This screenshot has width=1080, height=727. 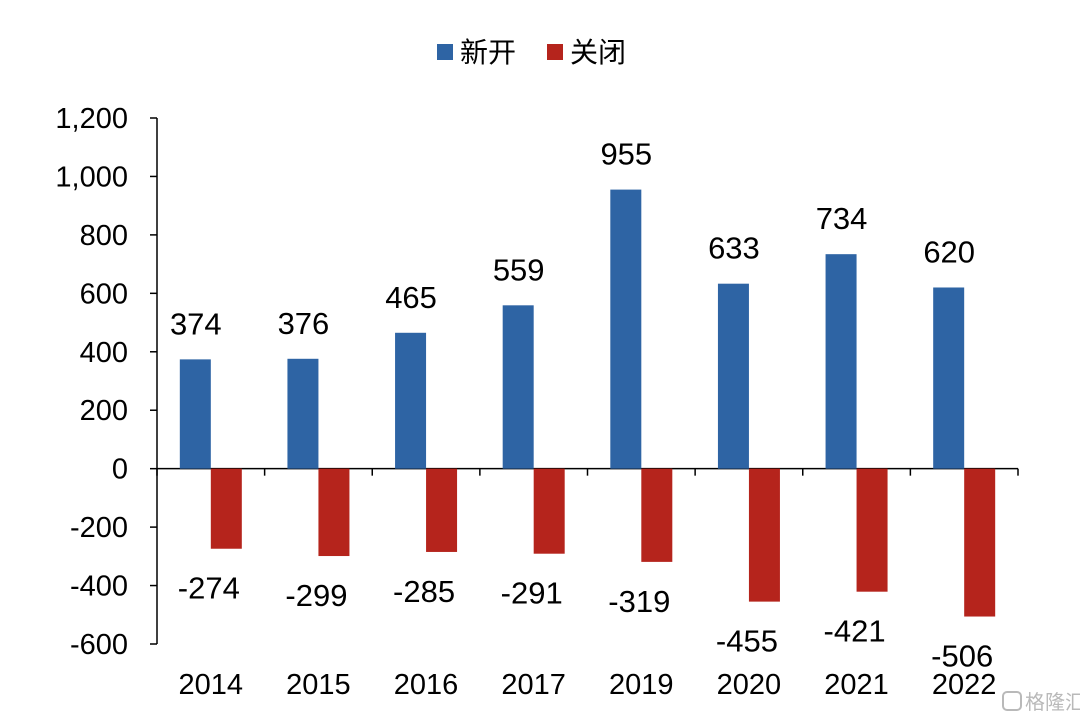 What do you see at coordinates (519, 269) in the screenshot?
I see `data-label-new-open: 559` at bounding box center [519, 269].